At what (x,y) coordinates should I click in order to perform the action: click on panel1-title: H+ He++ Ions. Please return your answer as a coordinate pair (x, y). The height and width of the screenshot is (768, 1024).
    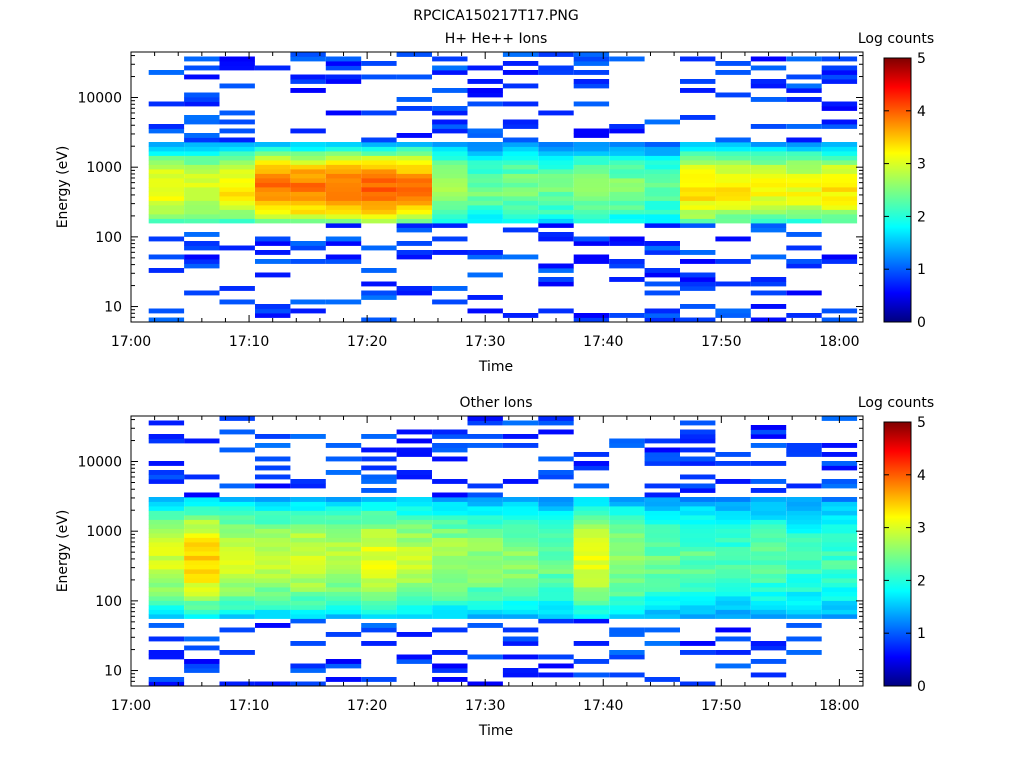
    Looking at the image, I should click on (496, 39).